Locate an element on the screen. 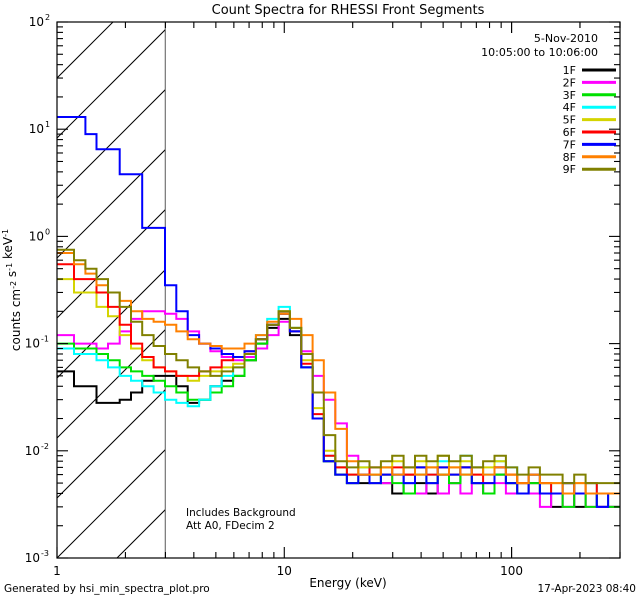  y-axis-label: counts cm-2 s-1 keV-1 is located at coordinates (12, 290).